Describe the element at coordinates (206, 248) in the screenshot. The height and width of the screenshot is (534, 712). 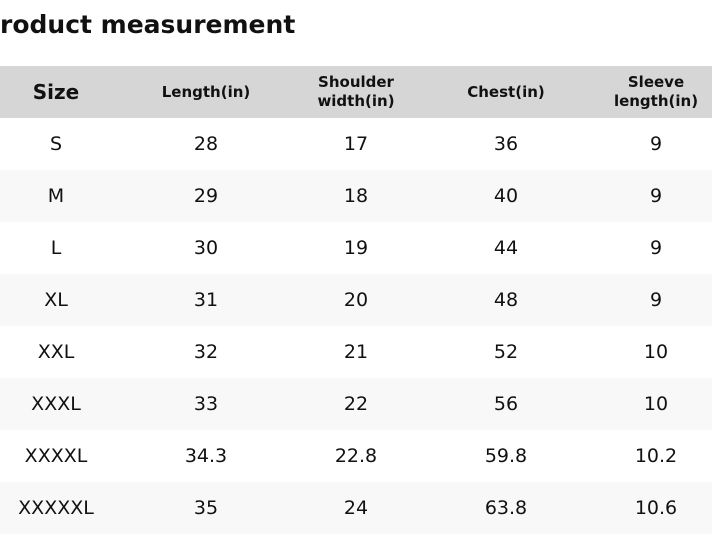
I see `cell-length: 30` at that location.